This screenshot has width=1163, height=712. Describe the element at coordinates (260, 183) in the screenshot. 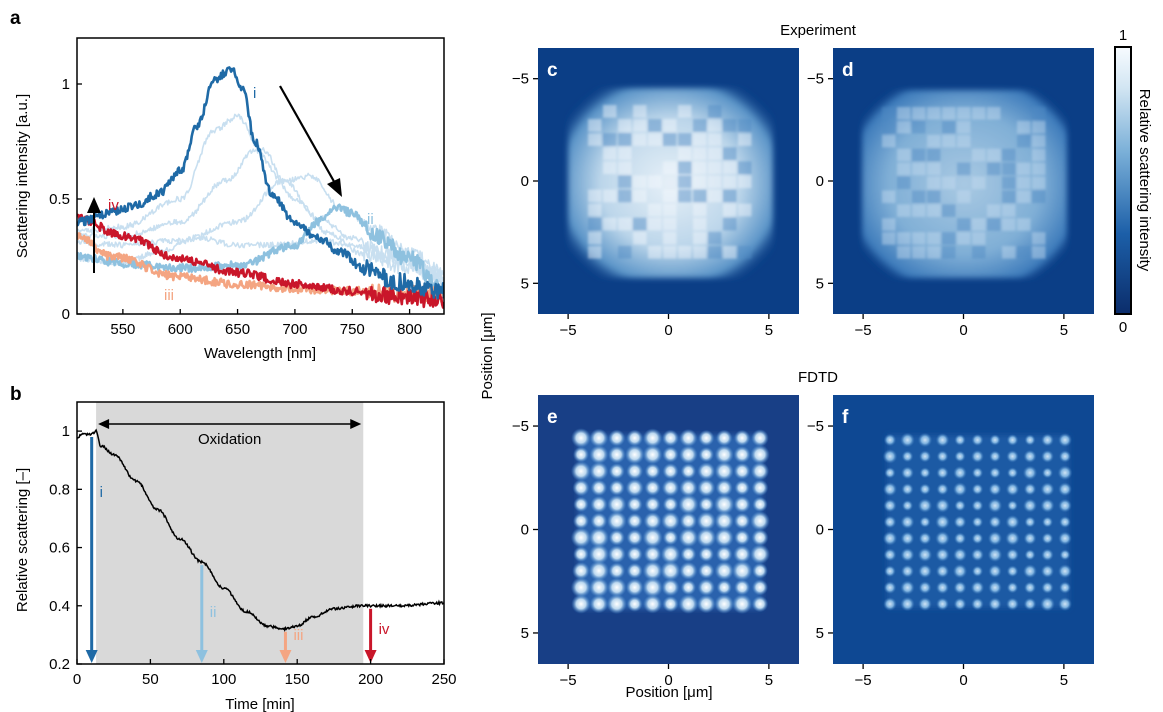

I see `spectrum-i` at that location.